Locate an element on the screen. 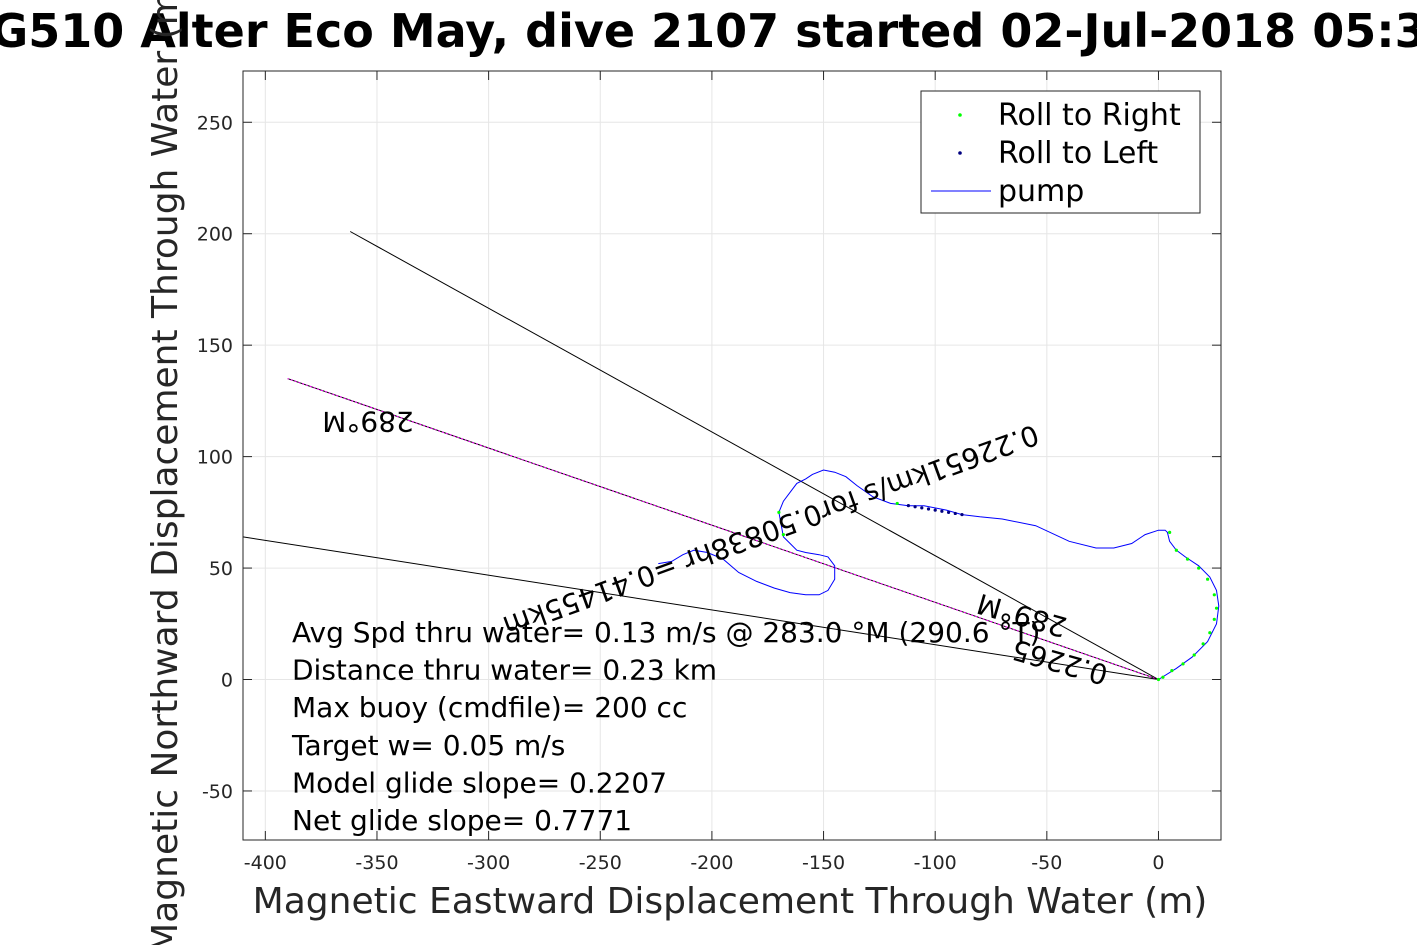 This screenshot has height=945, width=1417. legend-roll-left-label: Roll to Left is located at coordinates (1078, 153).